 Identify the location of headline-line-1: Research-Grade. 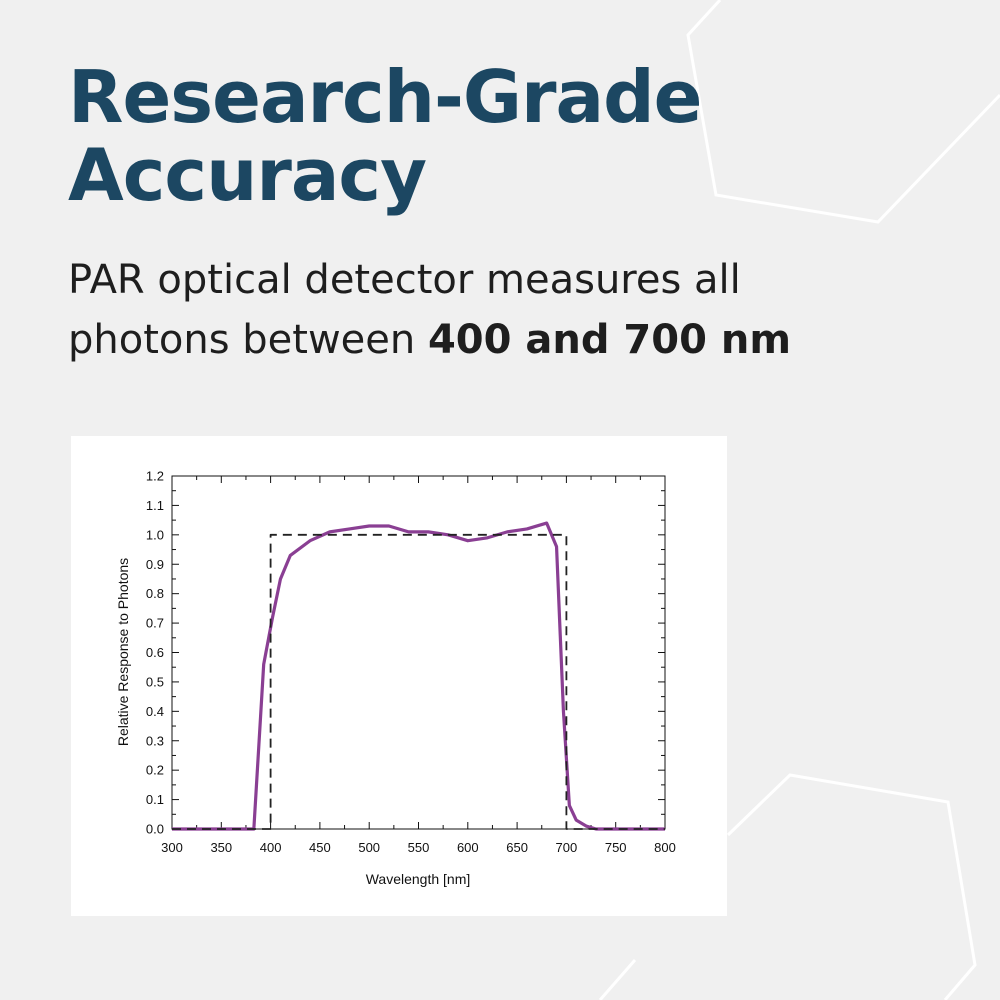
(385, 97).